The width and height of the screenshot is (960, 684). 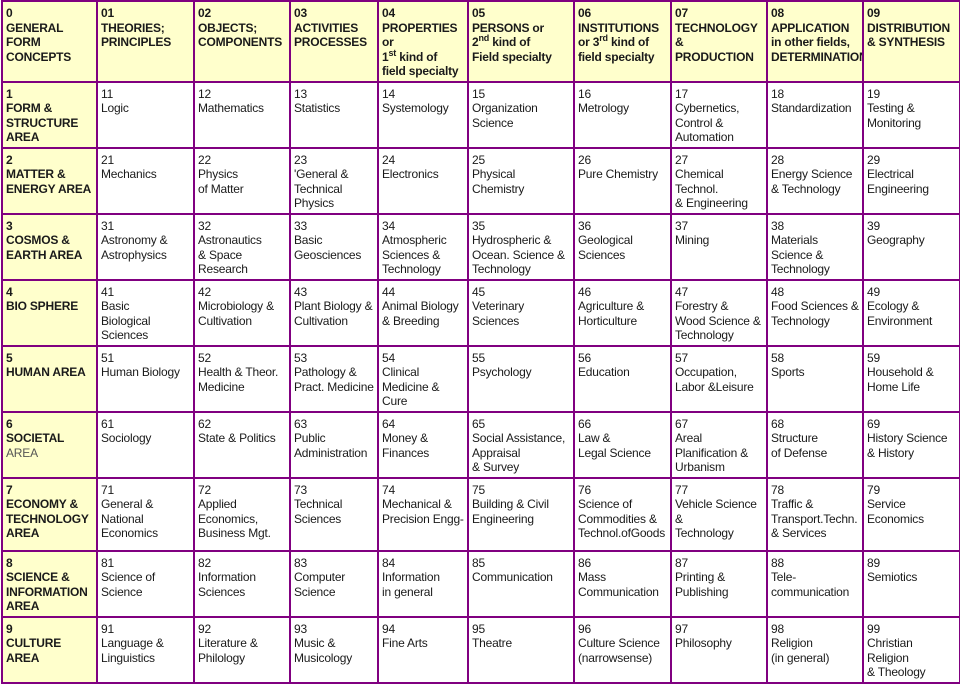 I want to click on area-label-line: COSMOS &, so click(x=38, y=240).